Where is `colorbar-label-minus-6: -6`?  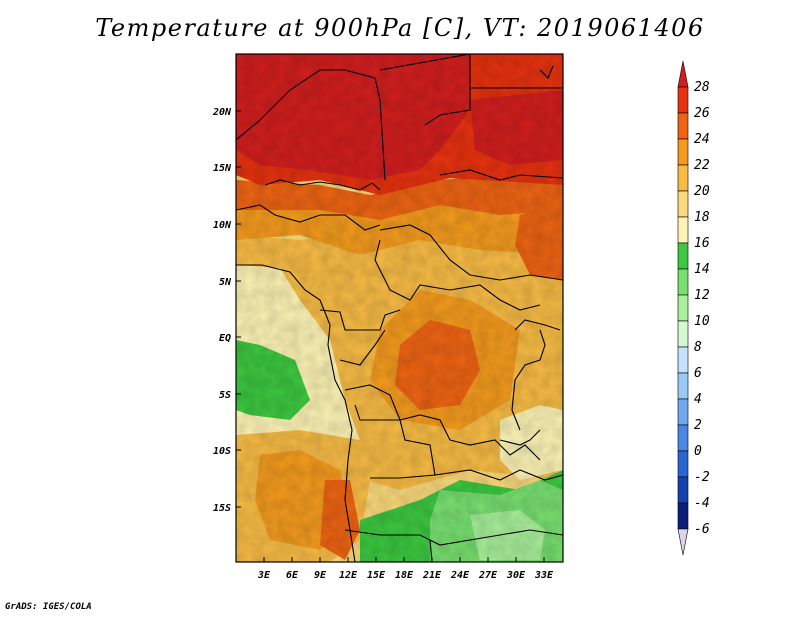 colorbar-label-minus-6: -6 is located at coordinates (702, 529).